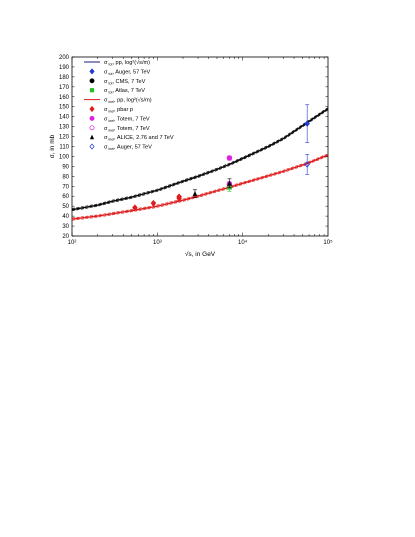  I want to click on curves-group, so click(200, 164).